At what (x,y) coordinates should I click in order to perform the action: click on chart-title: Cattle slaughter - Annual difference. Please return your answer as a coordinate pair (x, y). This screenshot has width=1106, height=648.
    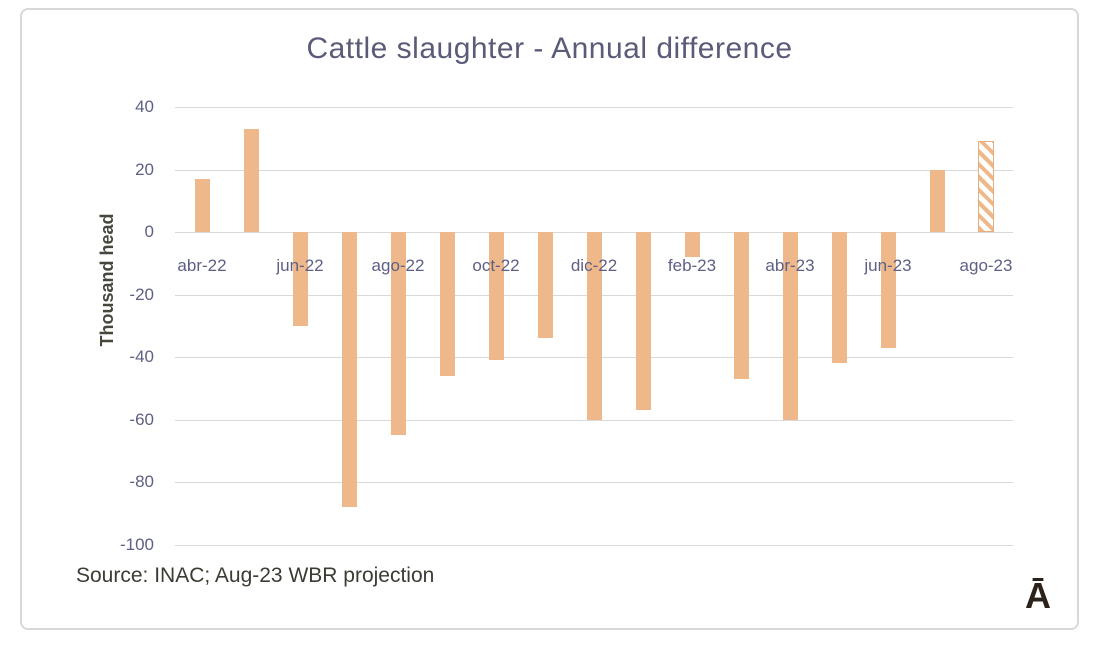
    Looking at the image, I should click on (549, 48).